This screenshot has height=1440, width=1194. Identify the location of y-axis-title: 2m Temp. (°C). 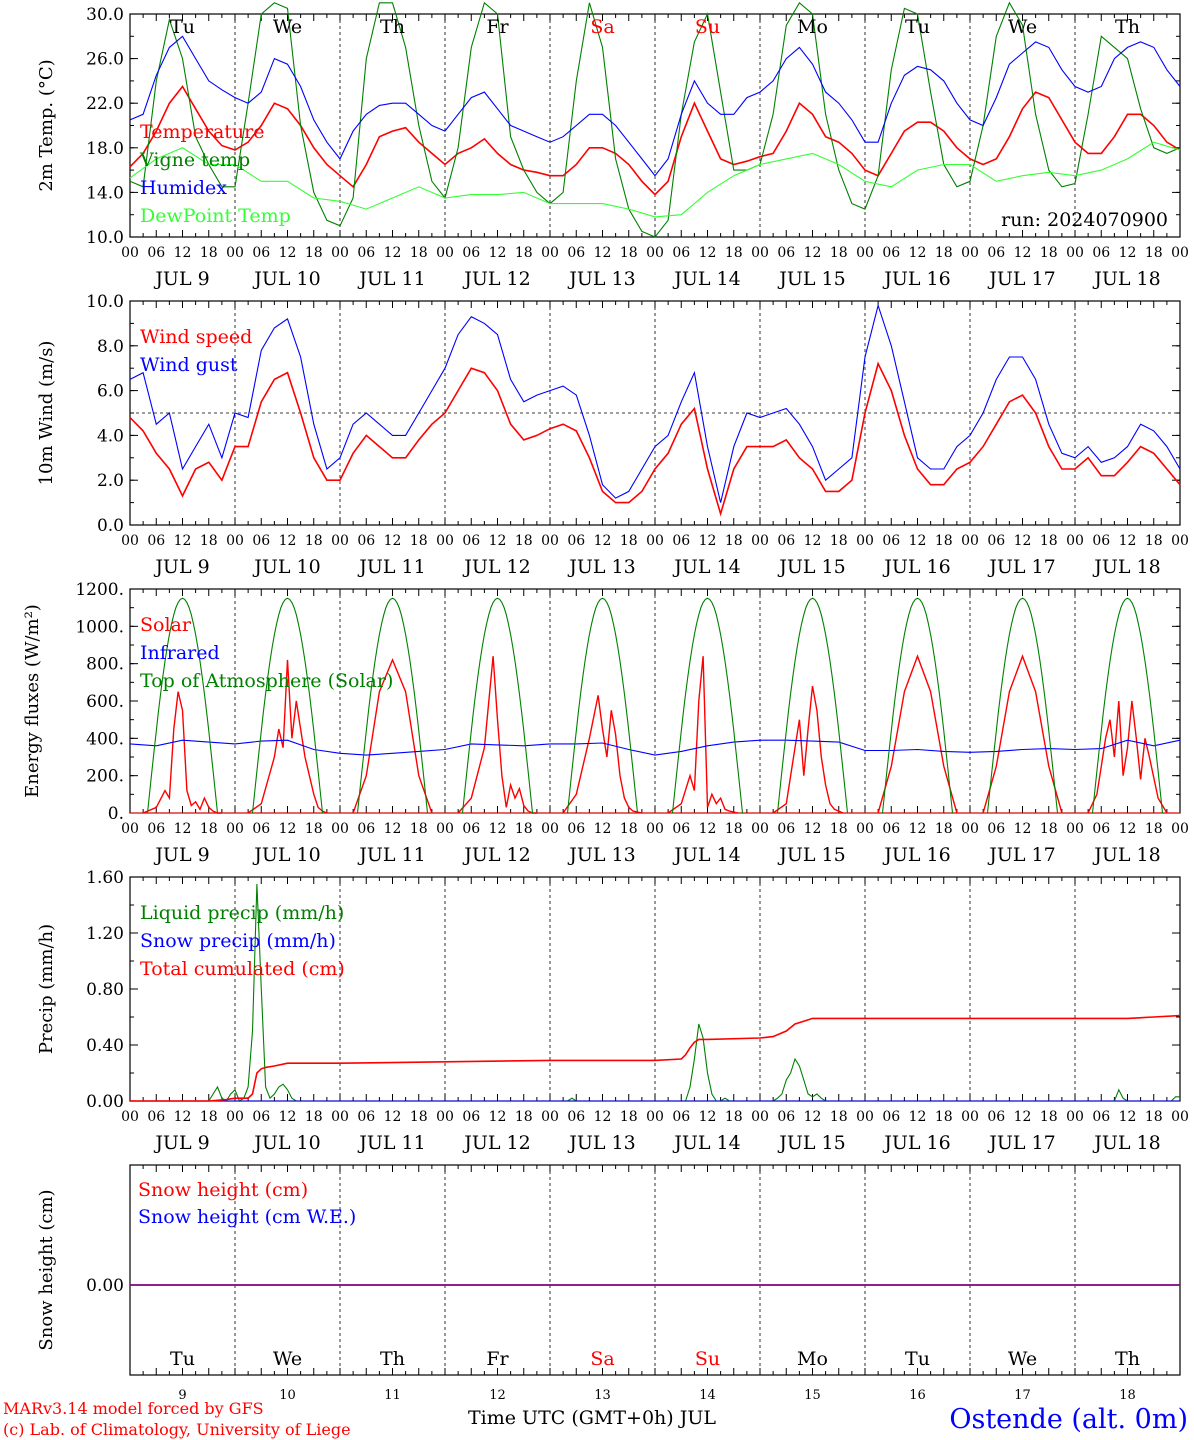
(46, 125).